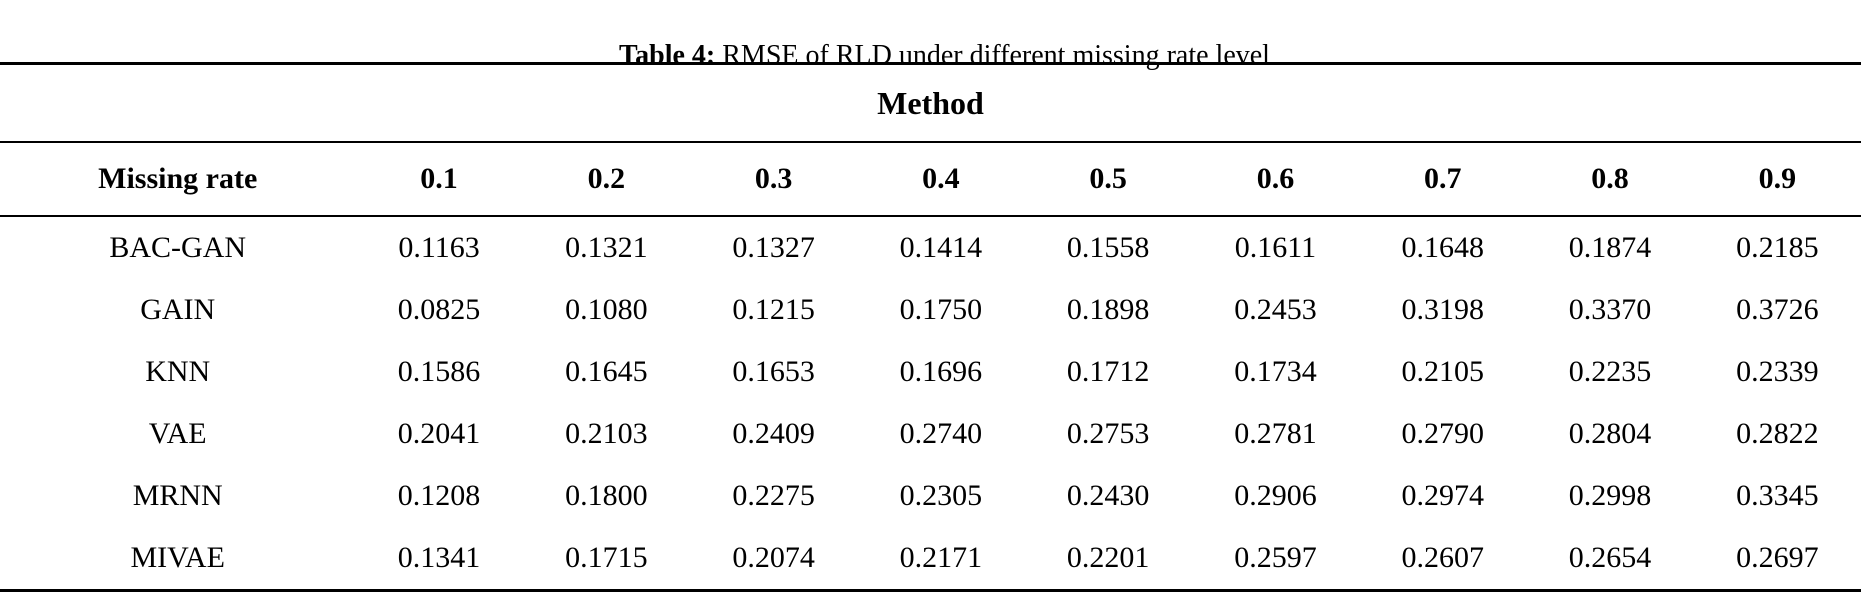  What do you see at coordinates (1108, 371) in the screenshot?
I see `rmse-value: 0.1712` at bounding box center [1108, 371].